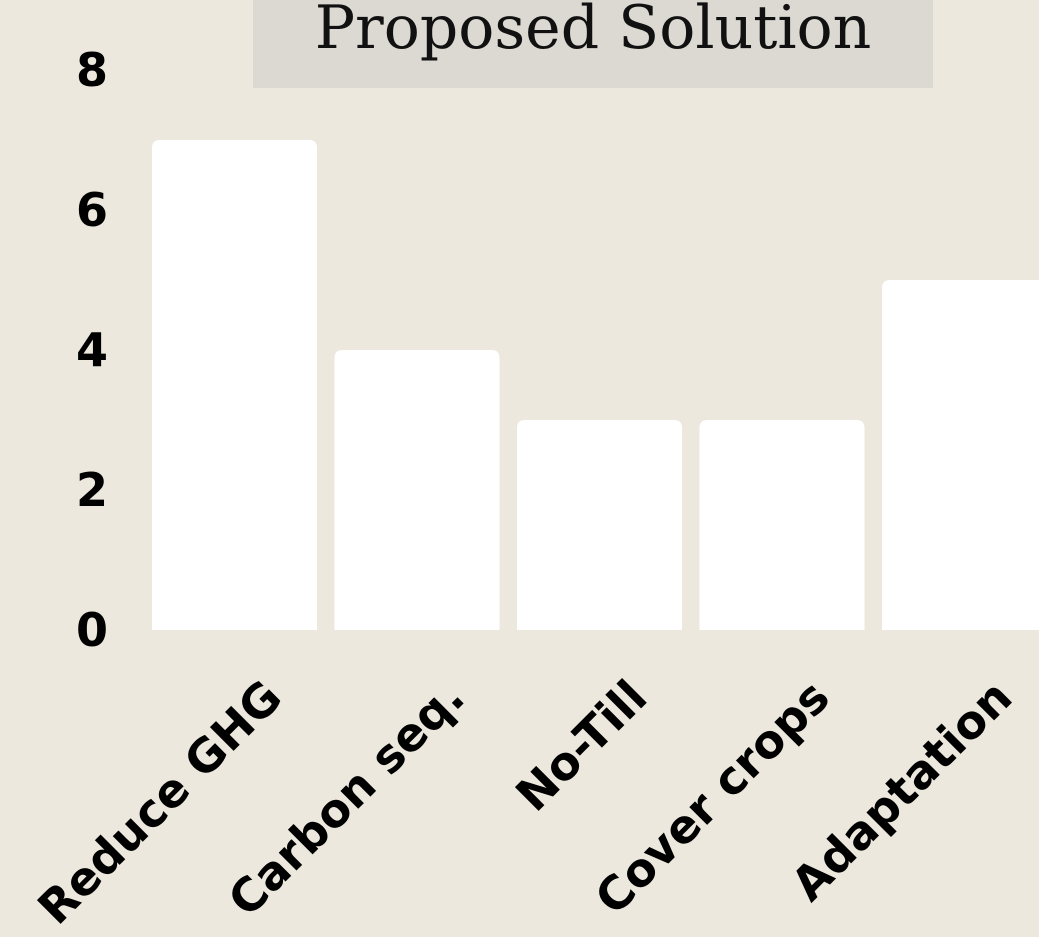  What do you see at coordinates (599, 525) in the screenshot?
I see `bar-no-till` at bounding box center [599, 525].